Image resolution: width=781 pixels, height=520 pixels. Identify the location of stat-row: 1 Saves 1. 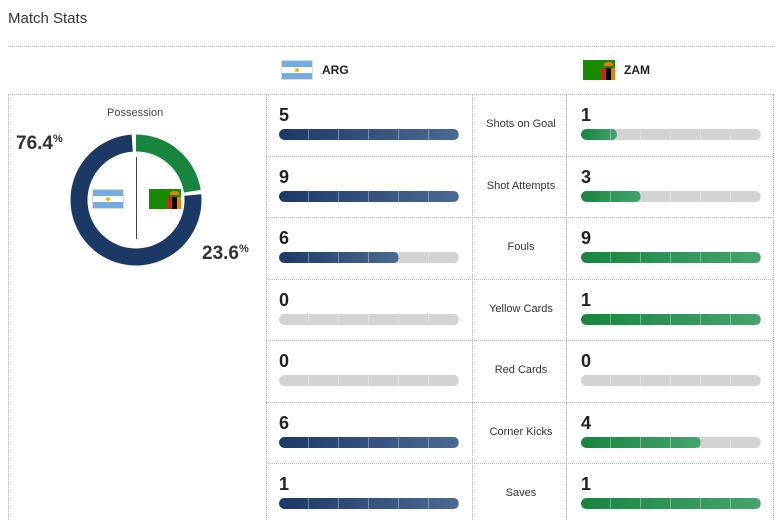
(519, 491).